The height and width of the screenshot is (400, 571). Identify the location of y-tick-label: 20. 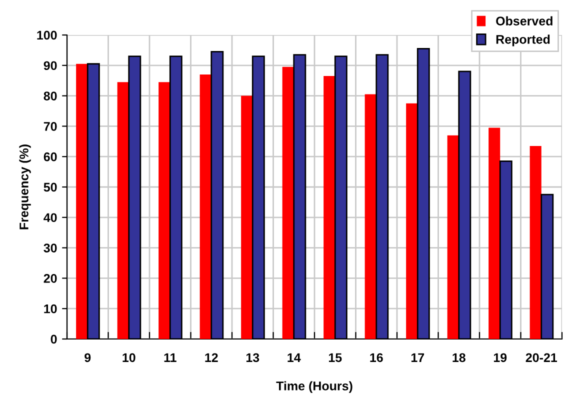
(50, 278).